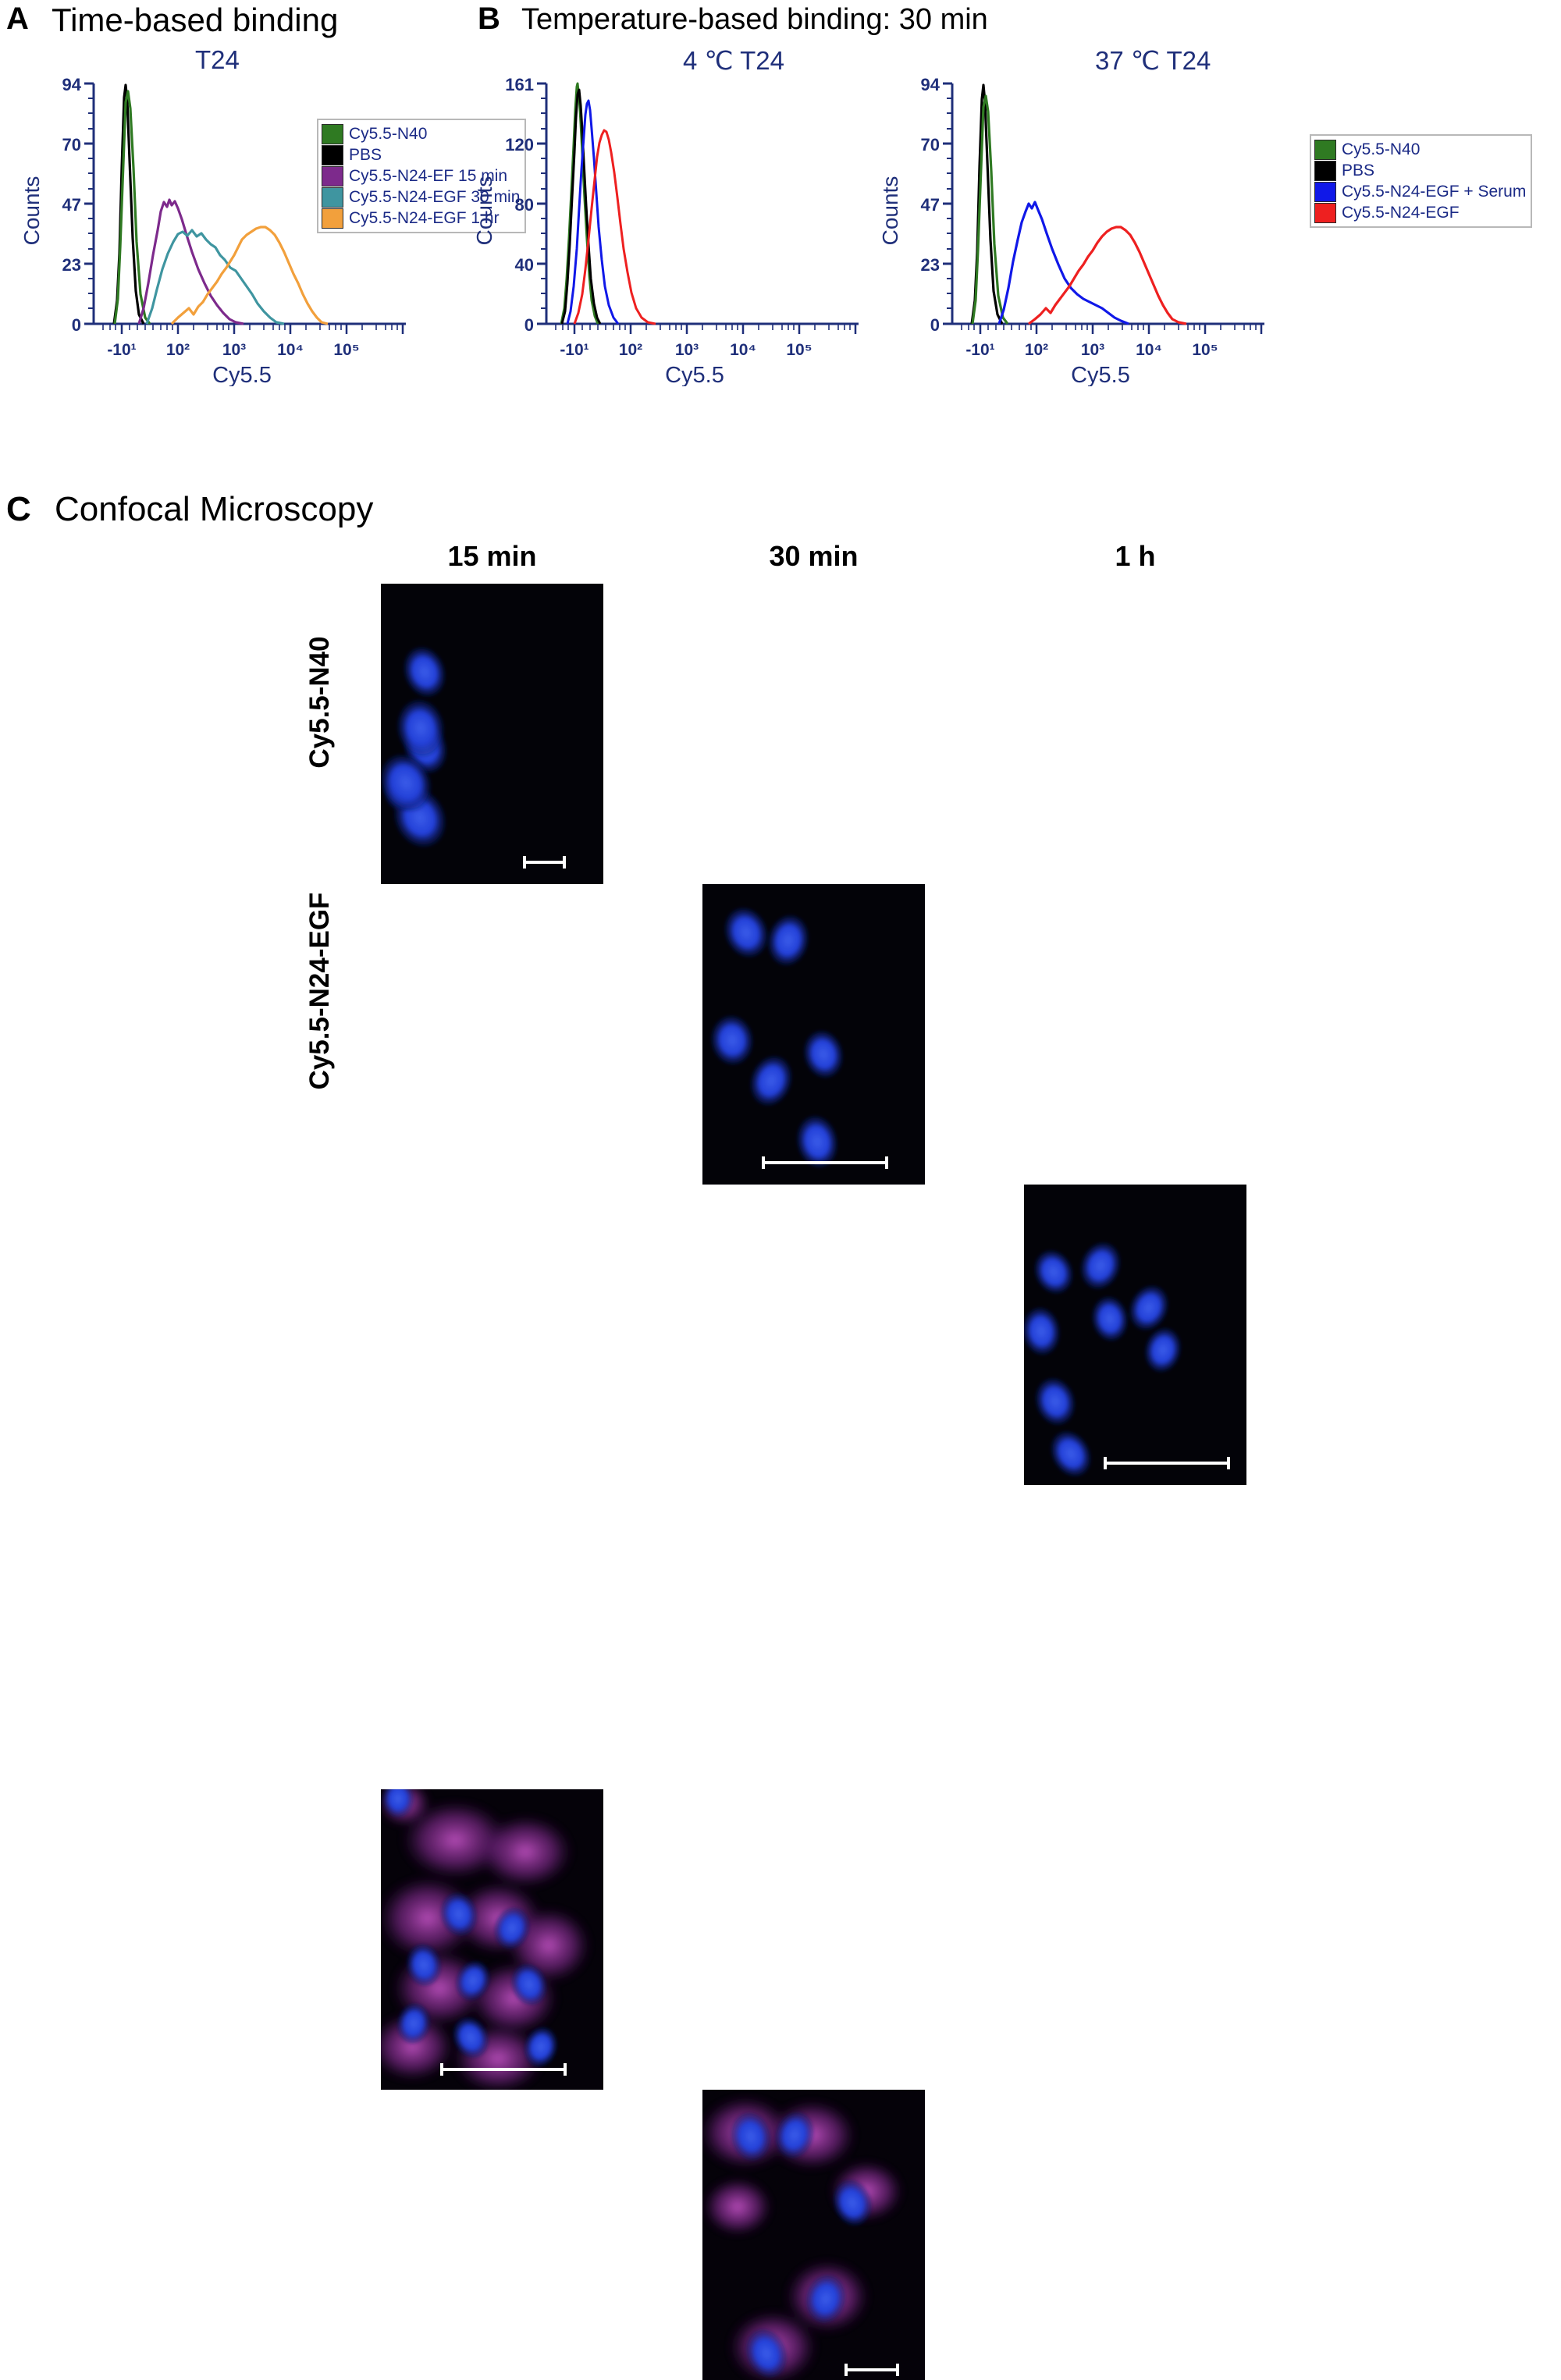 The height and width of the screenshot is (2380, 1561). Describe the element at coordinates (890, 211) in the screenshot. I see `panel-b-right-ylabel: Counts` at that location.